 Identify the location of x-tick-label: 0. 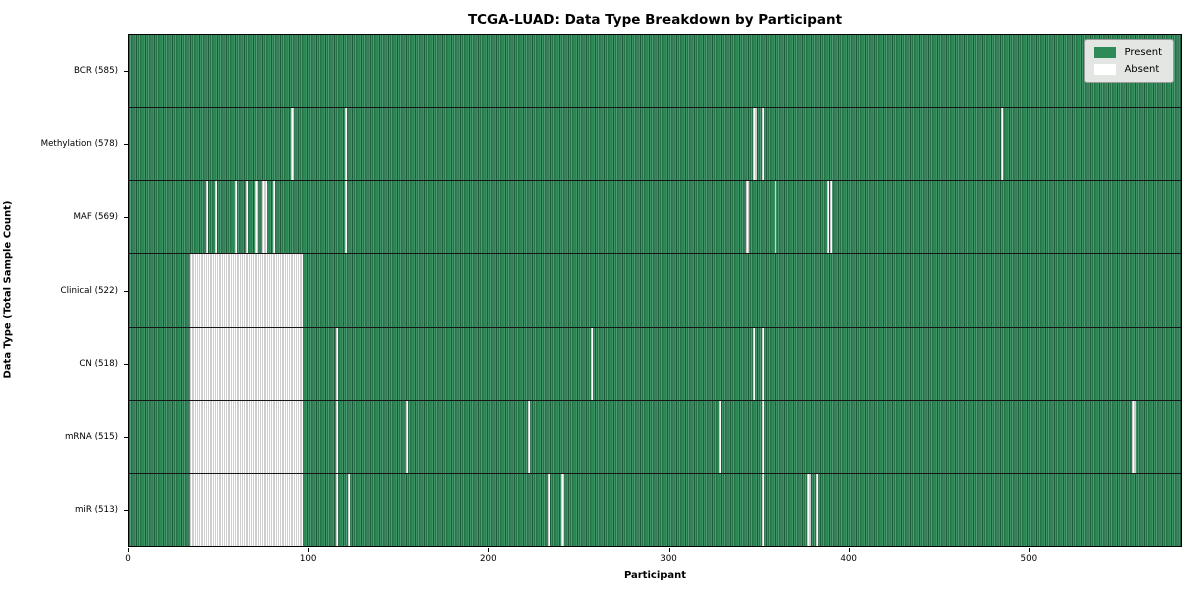
(128, 559).